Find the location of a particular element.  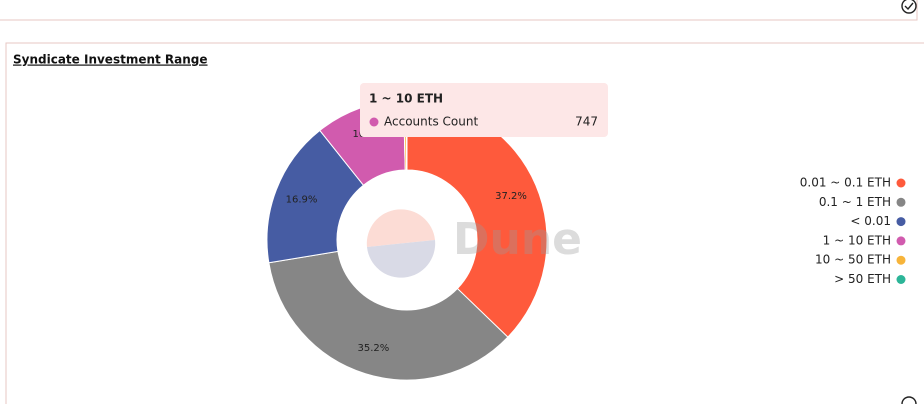

watermark: Dune is located at coordinates (517, 239).